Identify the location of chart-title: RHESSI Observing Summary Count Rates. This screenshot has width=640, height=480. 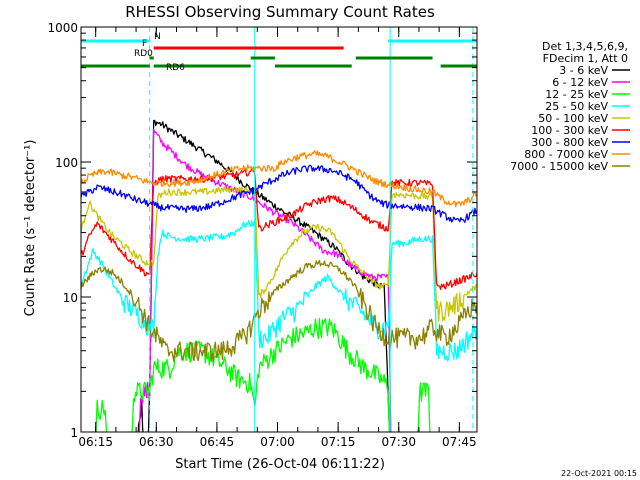
(280, 12).